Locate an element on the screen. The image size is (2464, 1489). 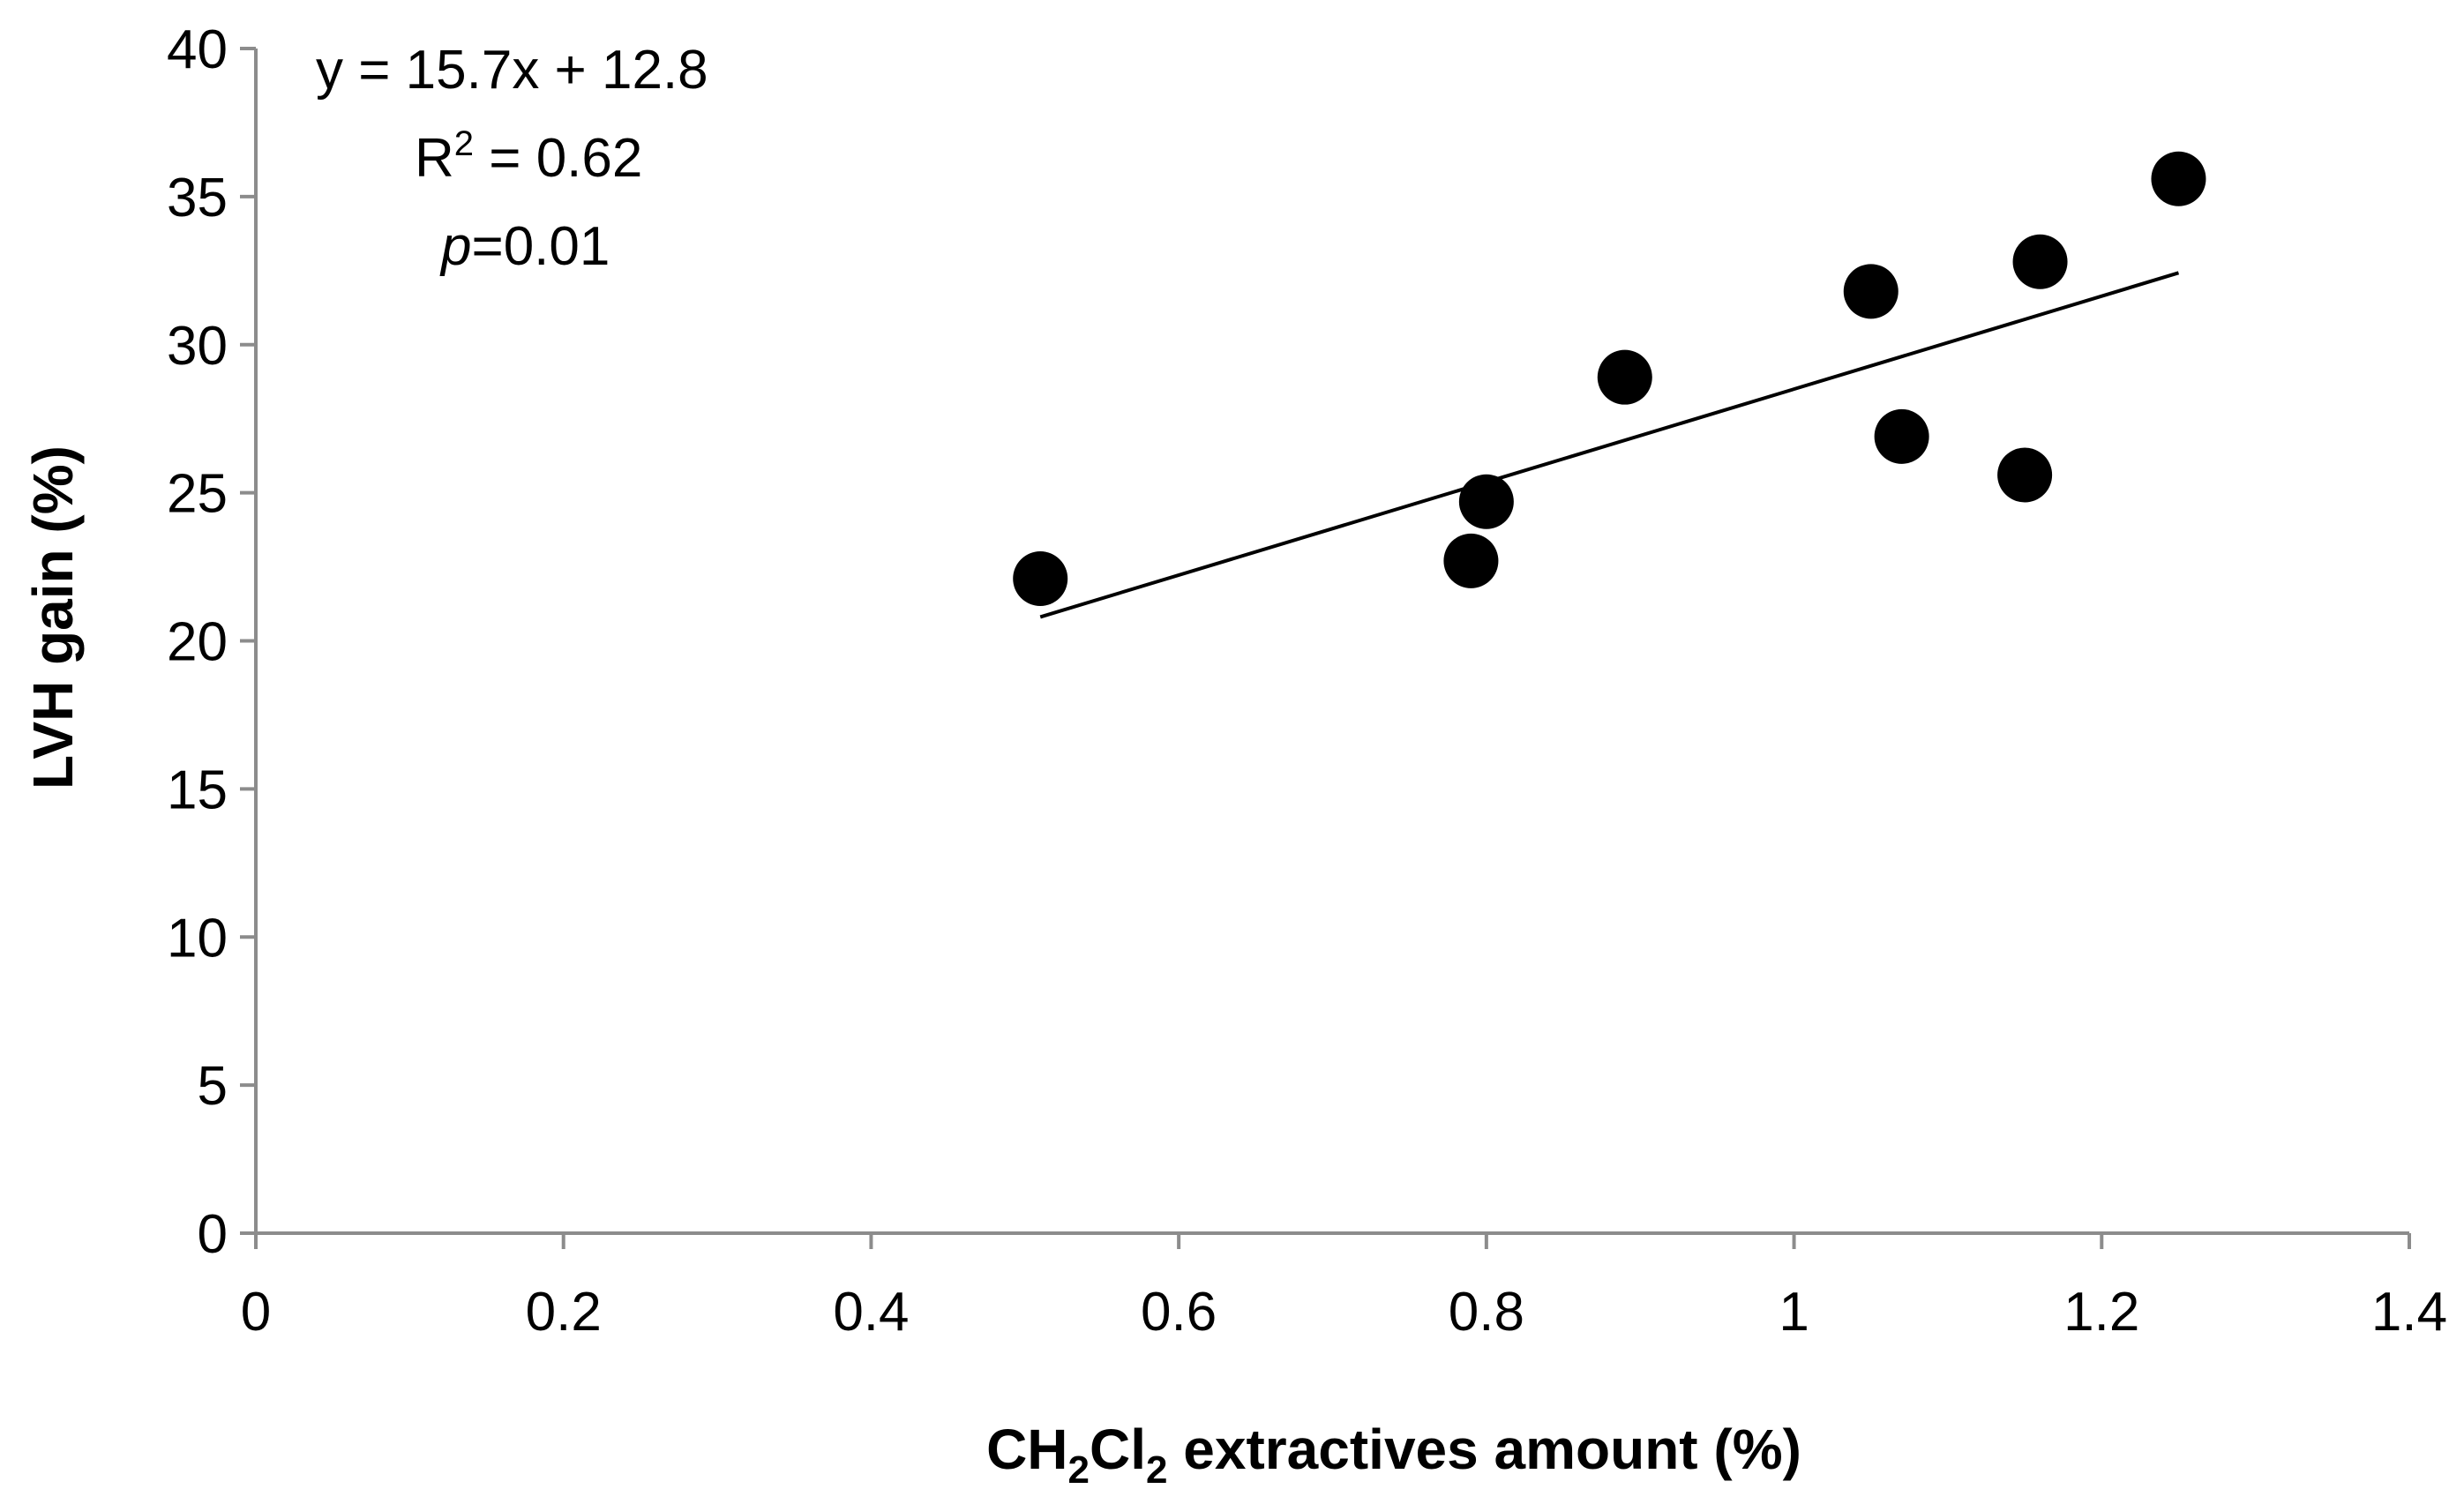
x-axis-title: CH2Cl2 extractives amount (%) is located at coordinates (1393, 1454).